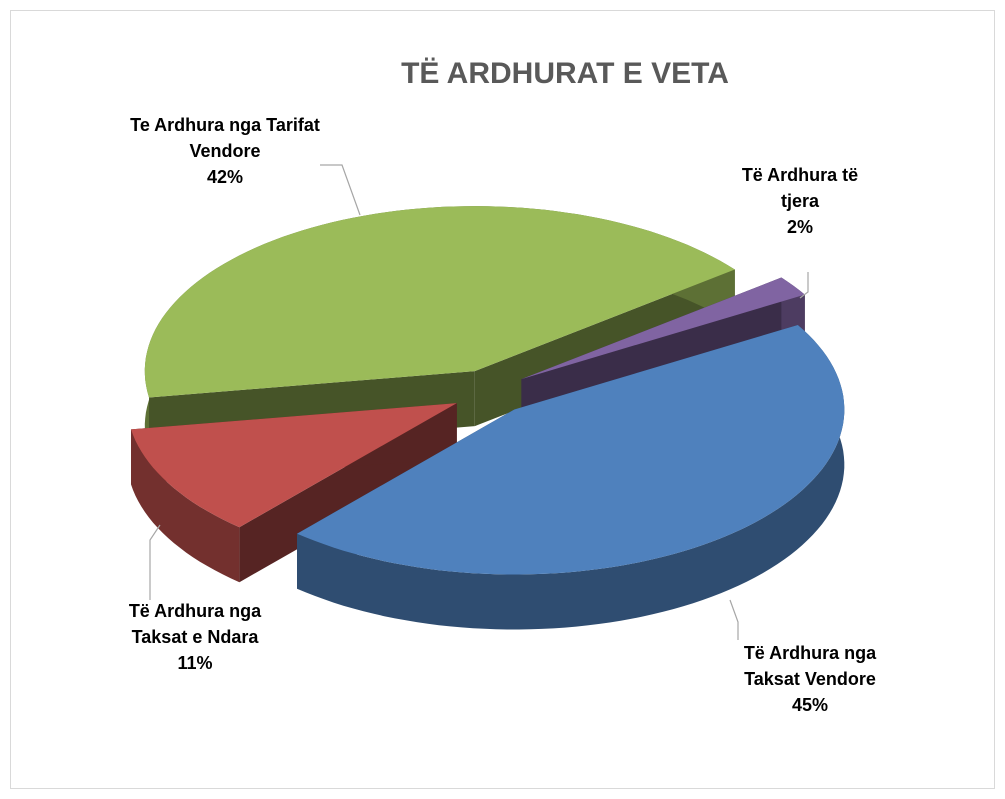 The height and width of the screenshot is (799, 1005). Describe the element at coordinates (185, 506) in the screenshot. I see `slice-side` at that location.